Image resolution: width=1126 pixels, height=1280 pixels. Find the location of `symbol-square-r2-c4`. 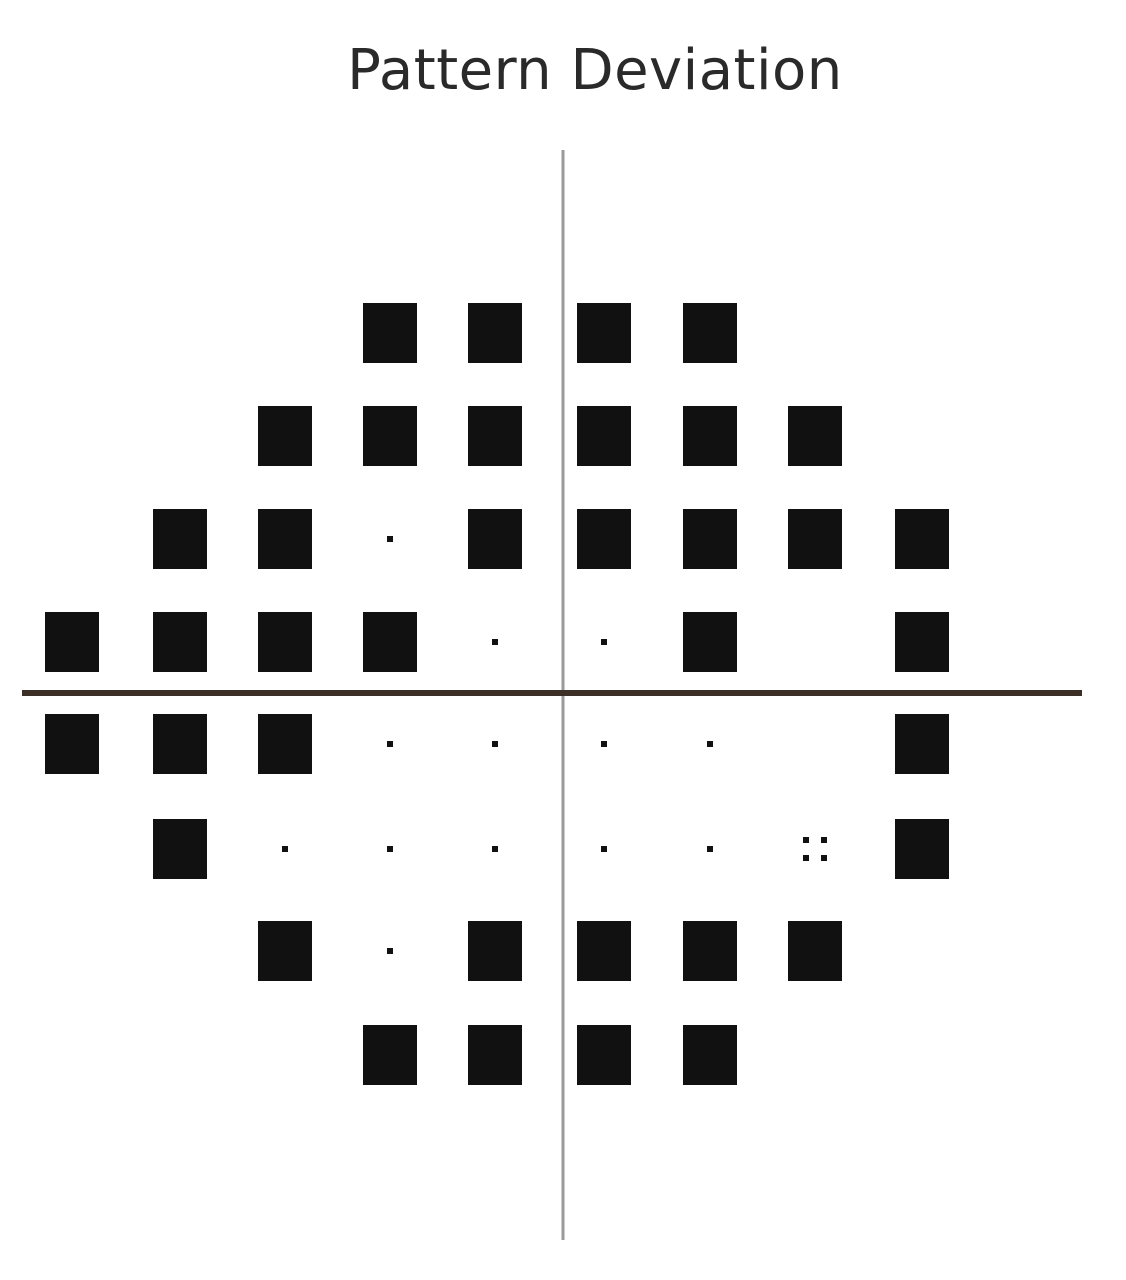

symbol-square-r2-c4 is located at coordinates (495, 539).